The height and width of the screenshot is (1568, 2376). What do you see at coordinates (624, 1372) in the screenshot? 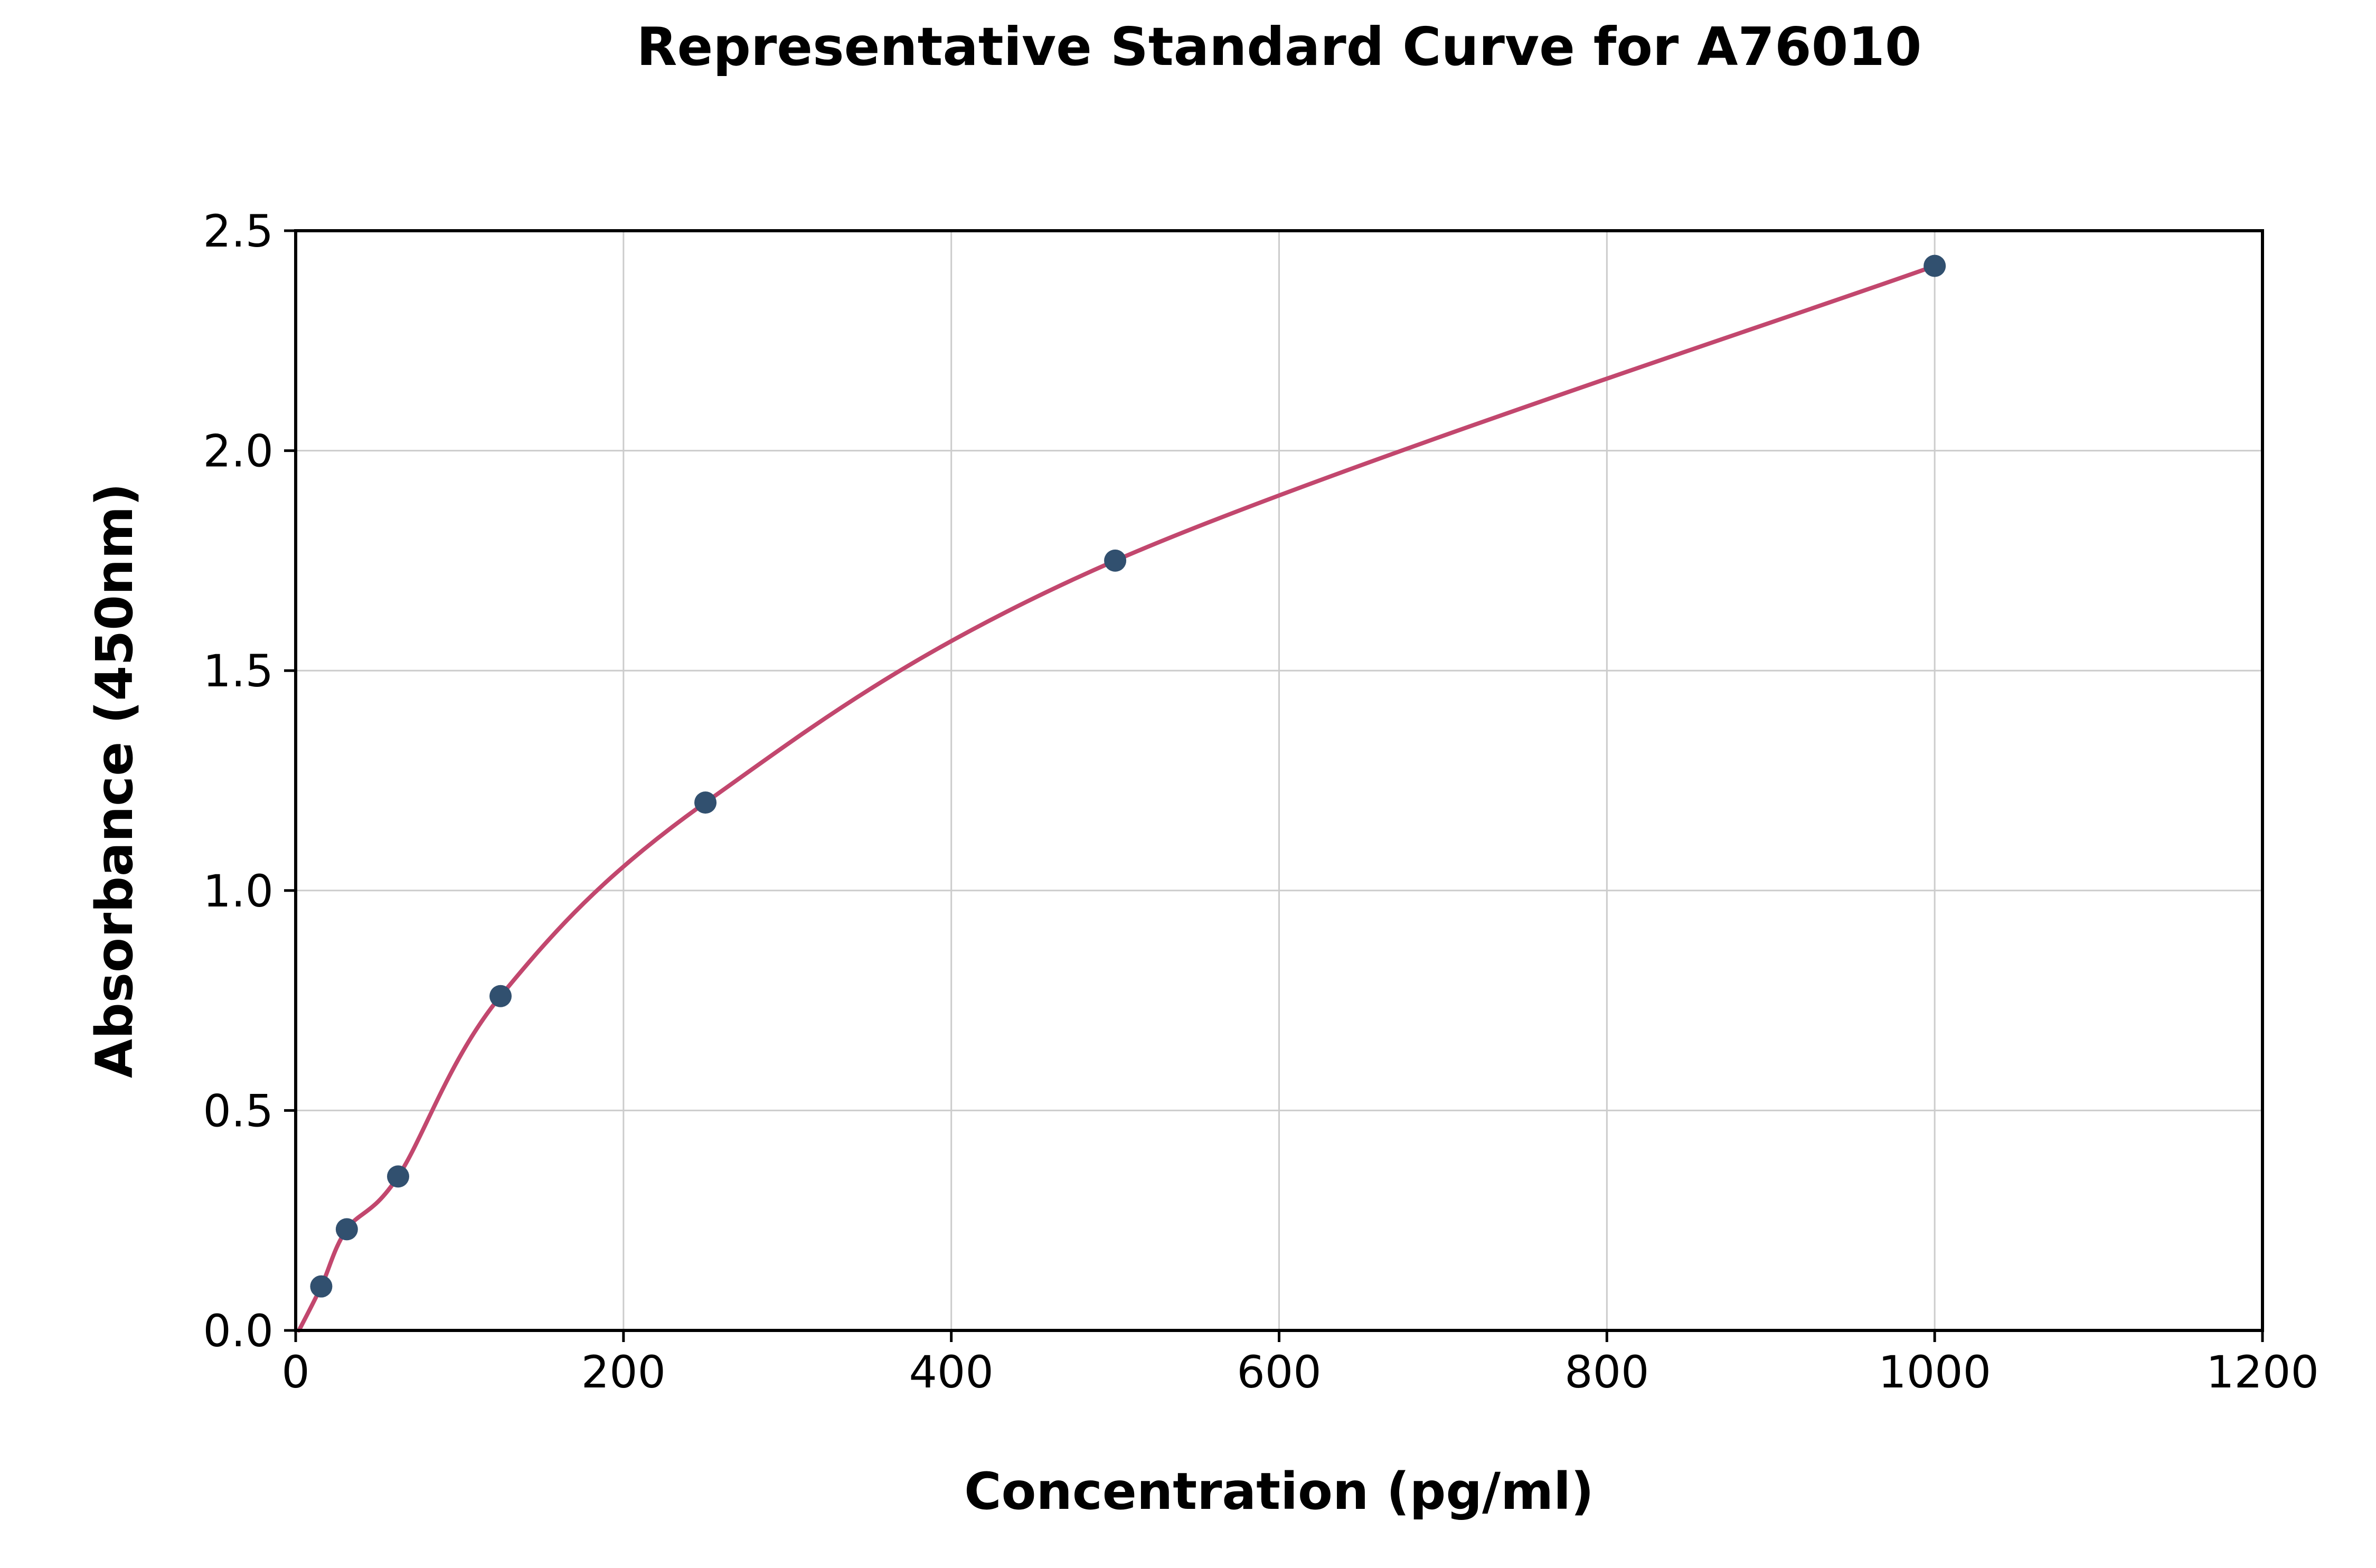
I see `x-tick-label: 200` at bounding box center [624, 1372].